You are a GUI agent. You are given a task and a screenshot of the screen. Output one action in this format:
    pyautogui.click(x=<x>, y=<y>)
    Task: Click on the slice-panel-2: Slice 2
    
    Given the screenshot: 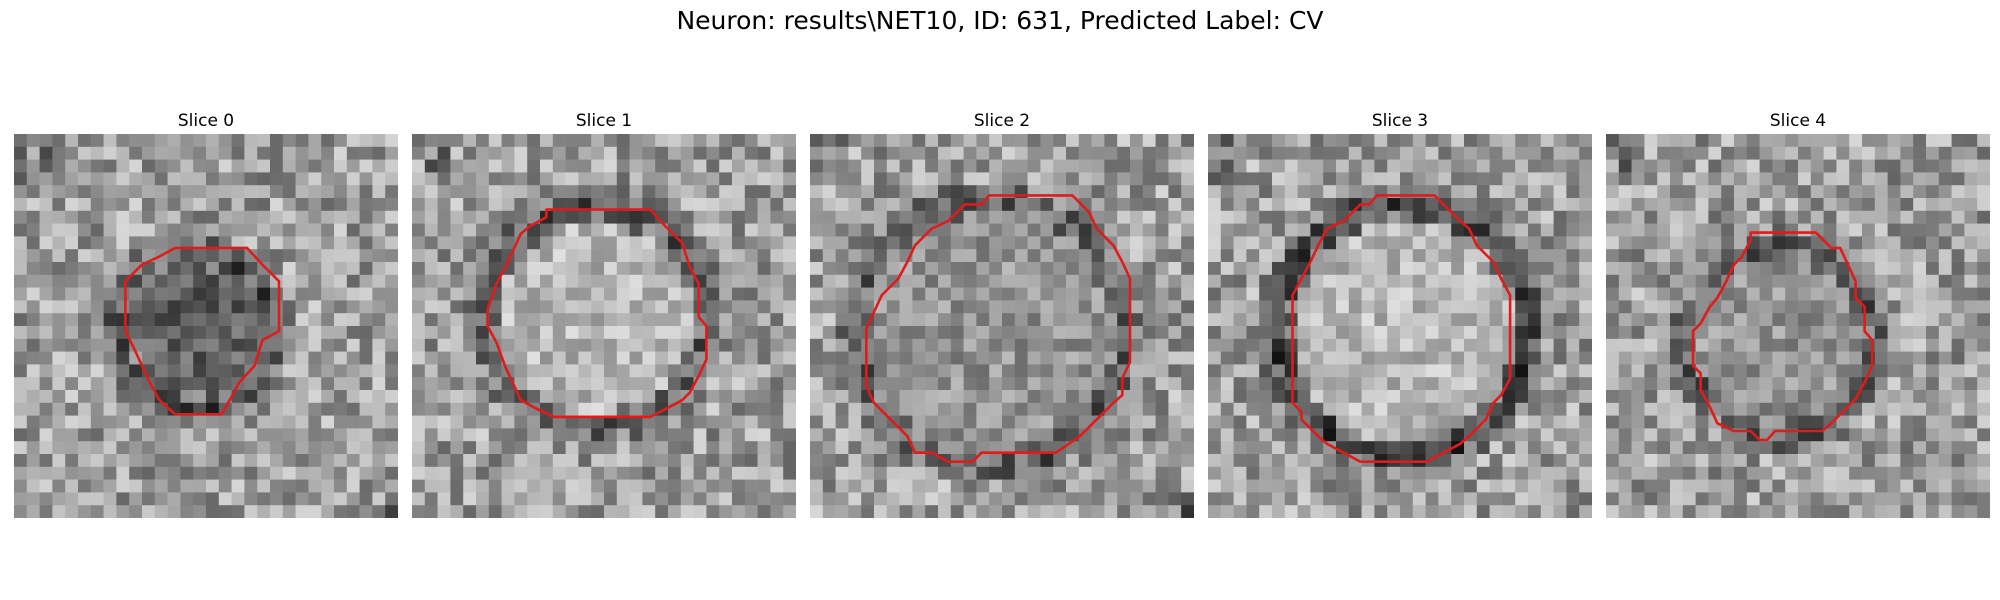 What is the action you would take?
    pyautogui.click(x=1002, y=313)
    